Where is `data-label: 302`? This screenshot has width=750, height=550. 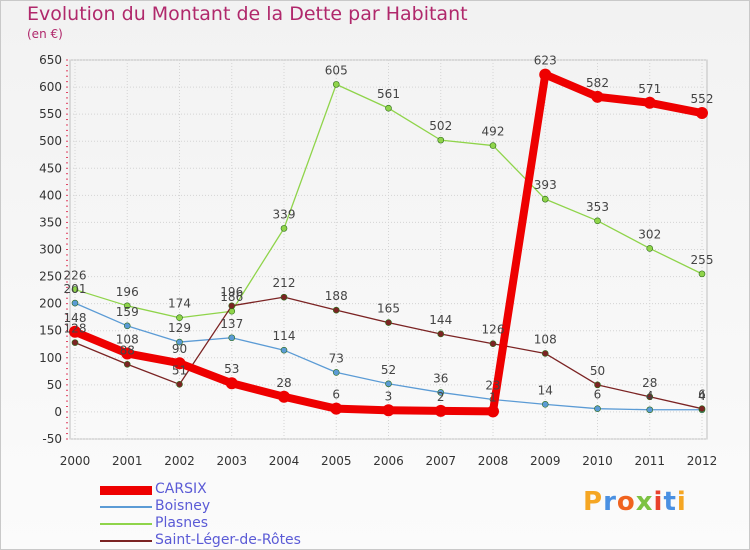 data-label: 302 is located at coordinates (649, 234).